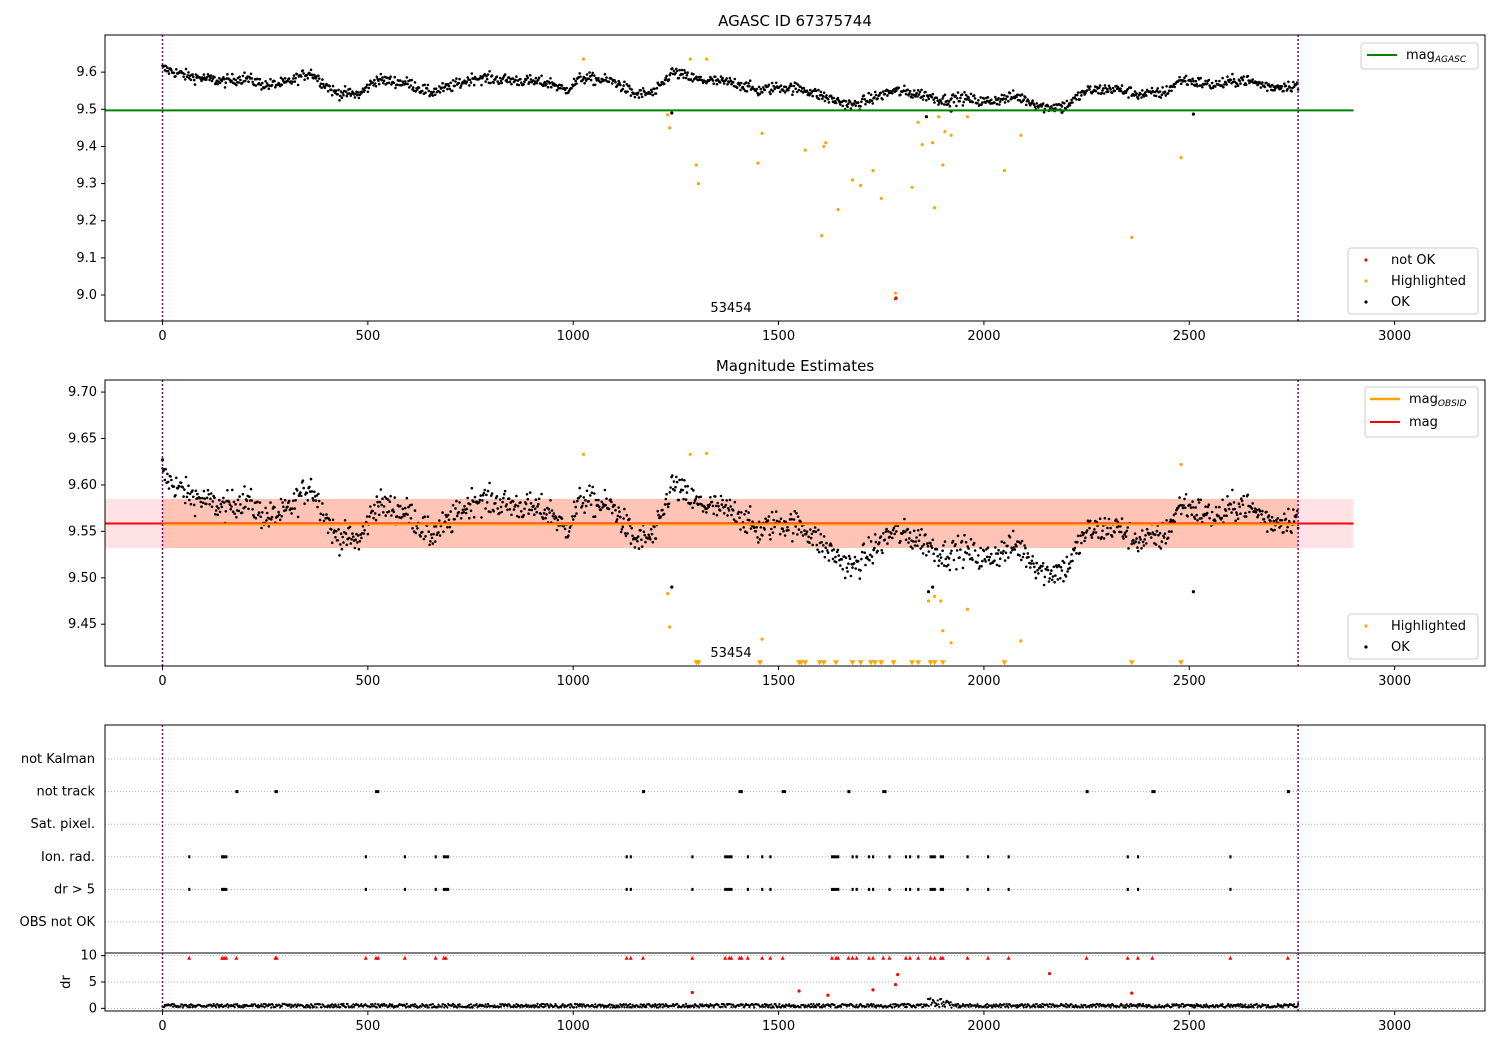  What do you see at coordinates (367, 336) in the screenshot?
I see `x-tick-label: 500` at bounding box center [367, 336].